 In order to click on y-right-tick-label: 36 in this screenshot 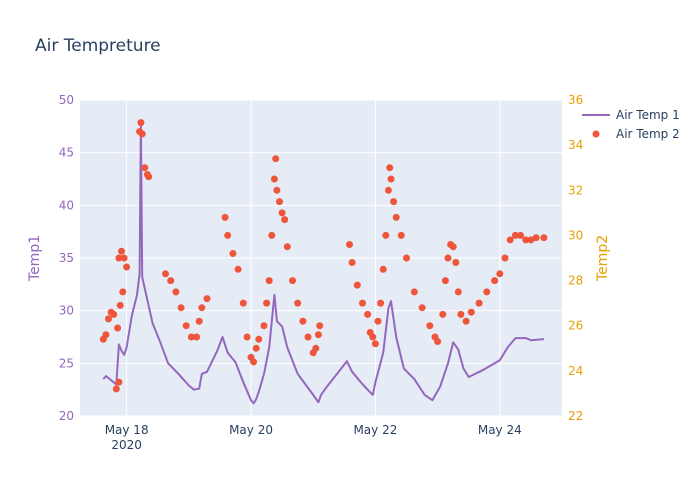, I will do `click(575, 100)`.